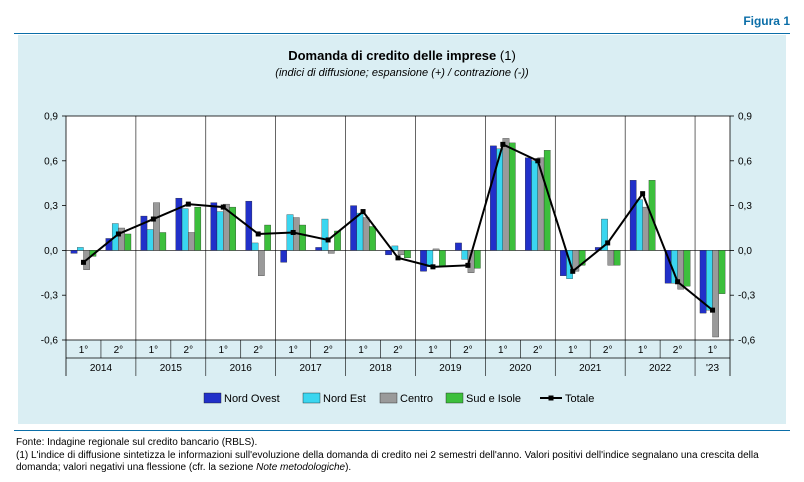 This screenshot has height=482, width=804. Describe the element at coordinates (101, 368) in the screenshot. I see `year-label: 2014` at that location.